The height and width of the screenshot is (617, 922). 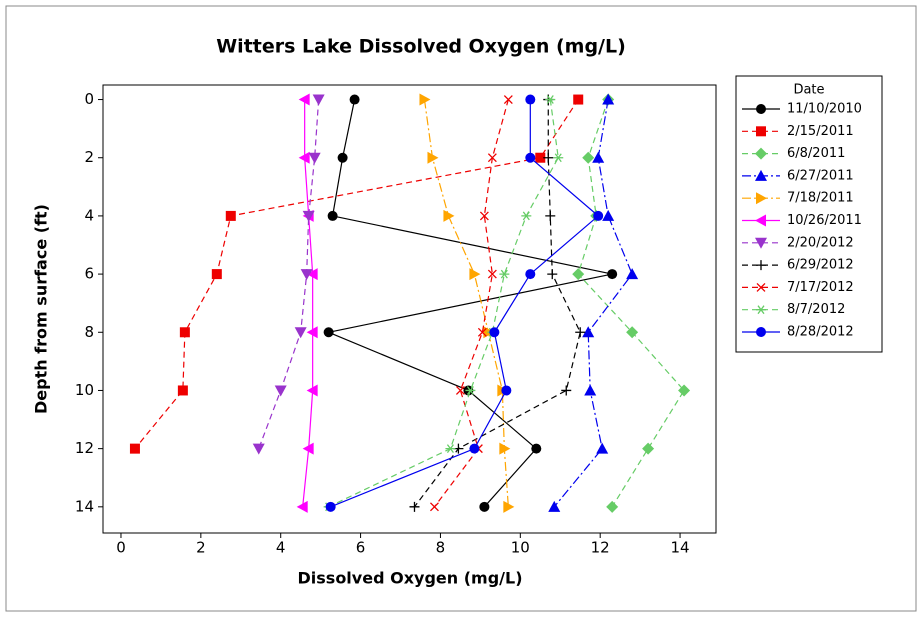 I want to click on legend-label: 2/20/2012, so click(x=820, y=242).